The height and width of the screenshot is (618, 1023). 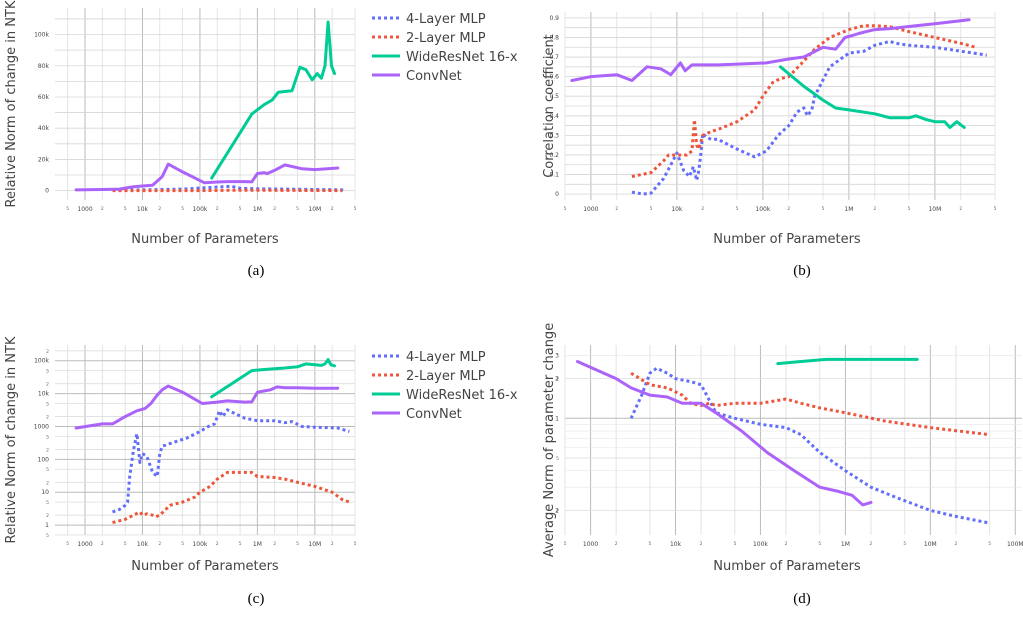 What do you see at coordinates (554, 37) in the screenshot?
I see `y-tick-label: 0.8` at bounding box center [554, 37].